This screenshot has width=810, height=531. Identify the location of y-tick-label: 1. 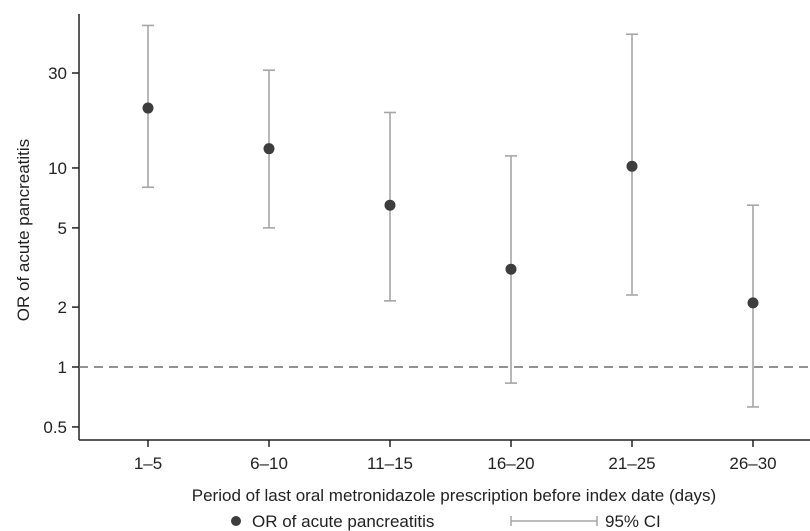
(62, 367).